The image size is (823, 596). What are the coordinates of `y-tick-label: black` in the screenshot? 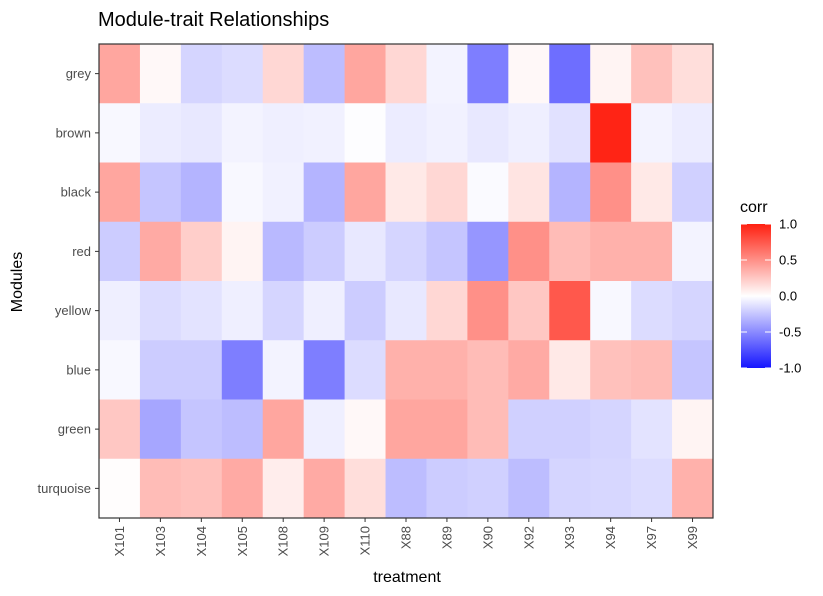 It's located at (76, 192).